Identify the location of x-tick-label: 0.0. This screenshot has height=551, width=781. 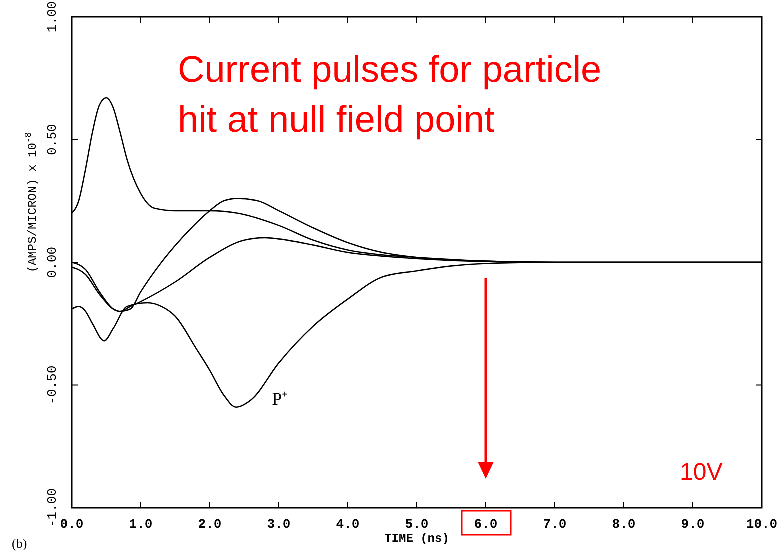
(72, 524).